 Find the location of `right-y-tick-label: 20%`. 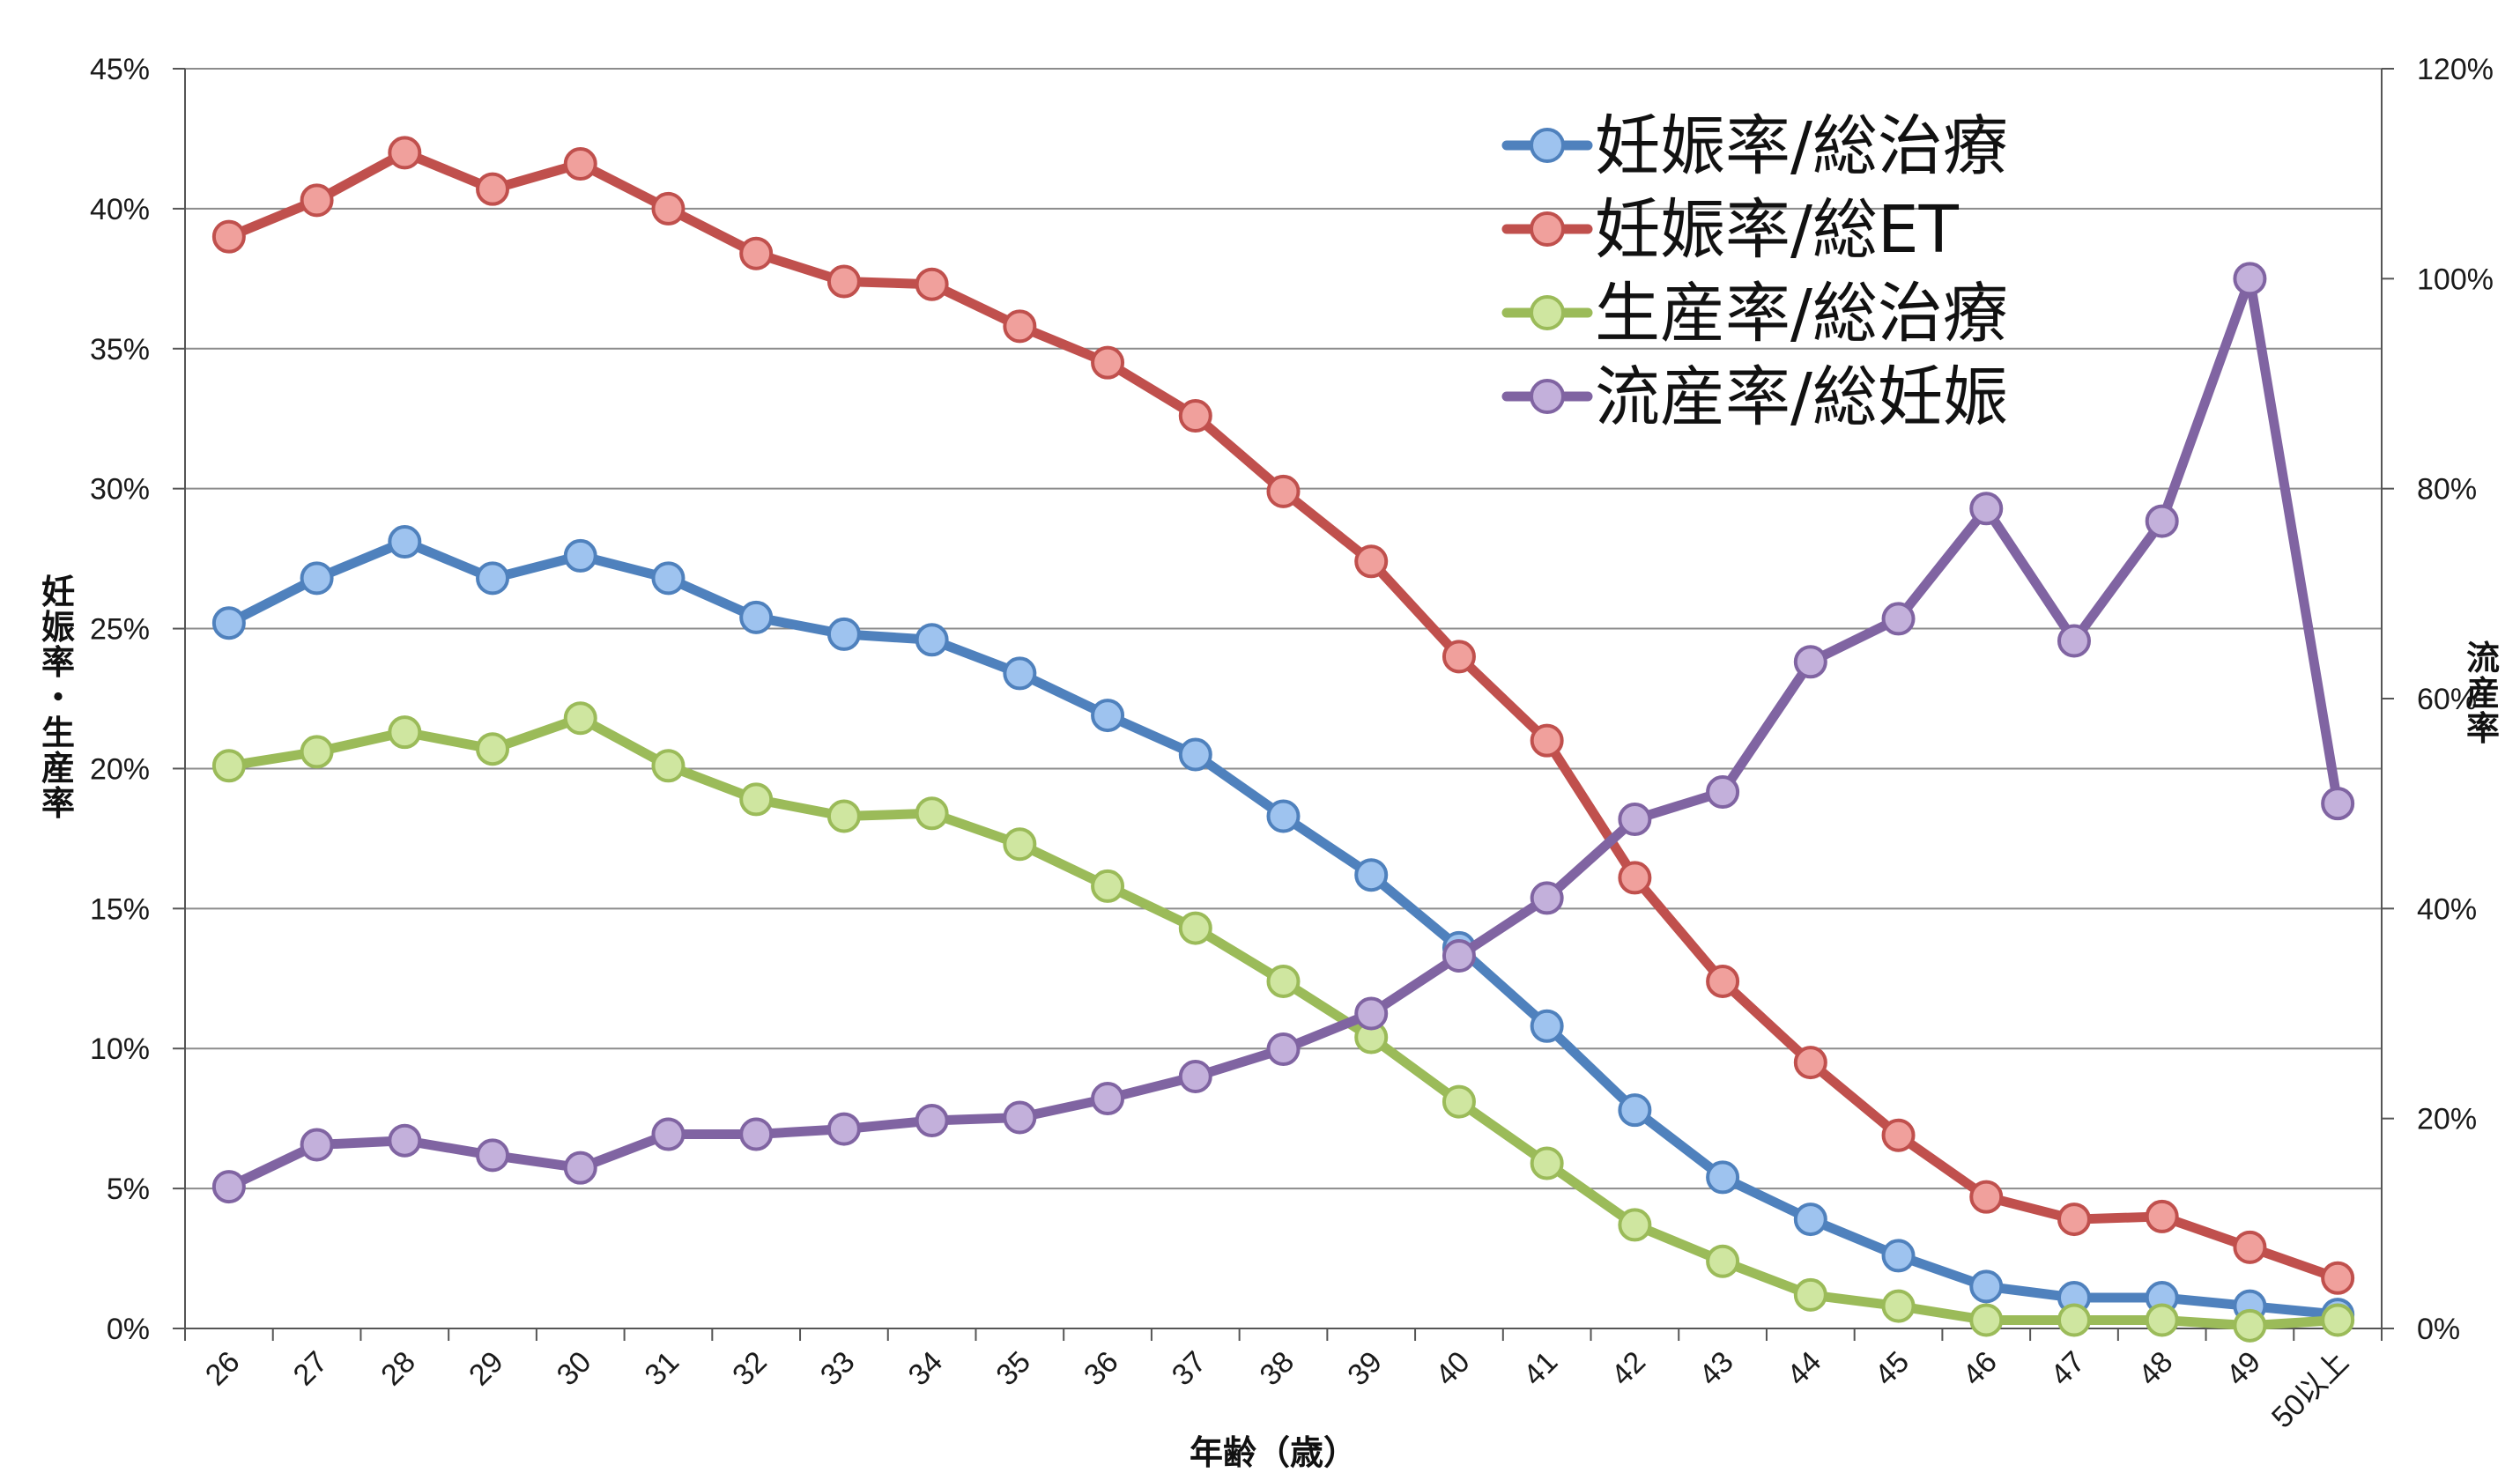

right-y-tick-label: 20% is located at coordinates (2447, 1119).